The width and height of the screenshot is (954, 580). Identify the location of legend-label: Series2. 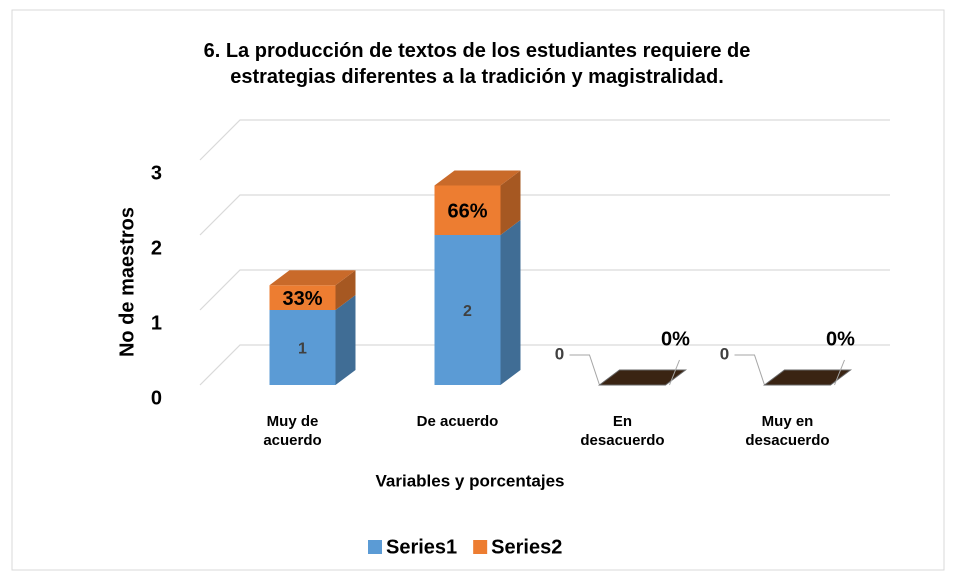
(526, 547).